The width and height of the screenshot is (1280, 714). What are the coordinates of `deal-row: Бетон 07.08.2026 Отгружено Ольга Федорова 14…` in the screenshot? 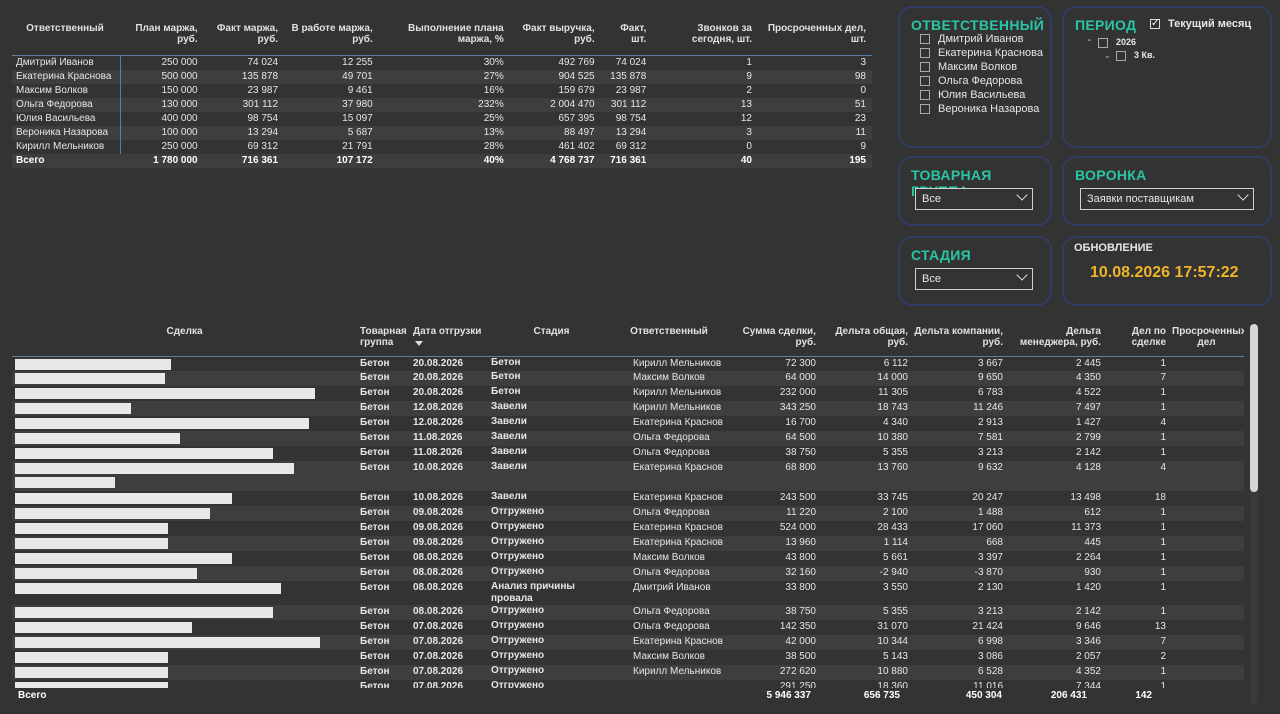 It's located at (628, 627).